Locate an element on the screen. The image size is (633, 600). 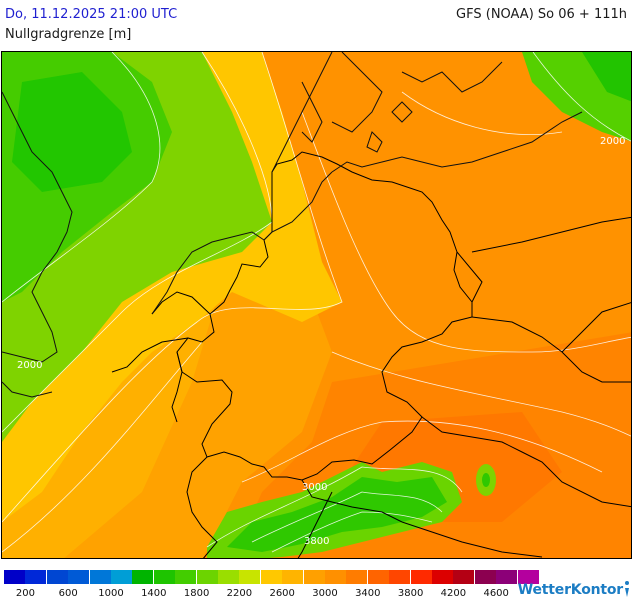
variable-title: Nullgradgrenze [m] is located at coordinates (68, 34).